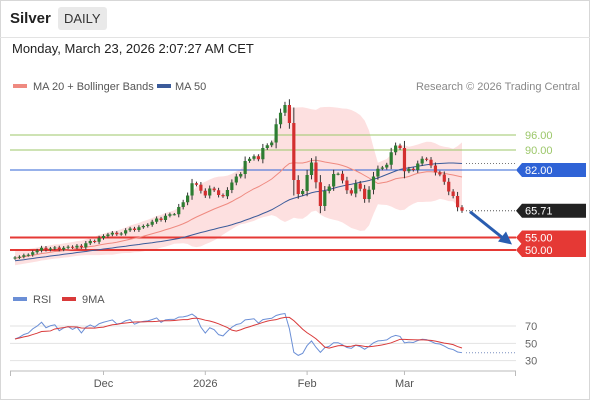 This screenshot has width=590, height=400. Describe the element at coordinates (531, 344) in the screenshot. I see `rsi-tick-label: 50` at that location.